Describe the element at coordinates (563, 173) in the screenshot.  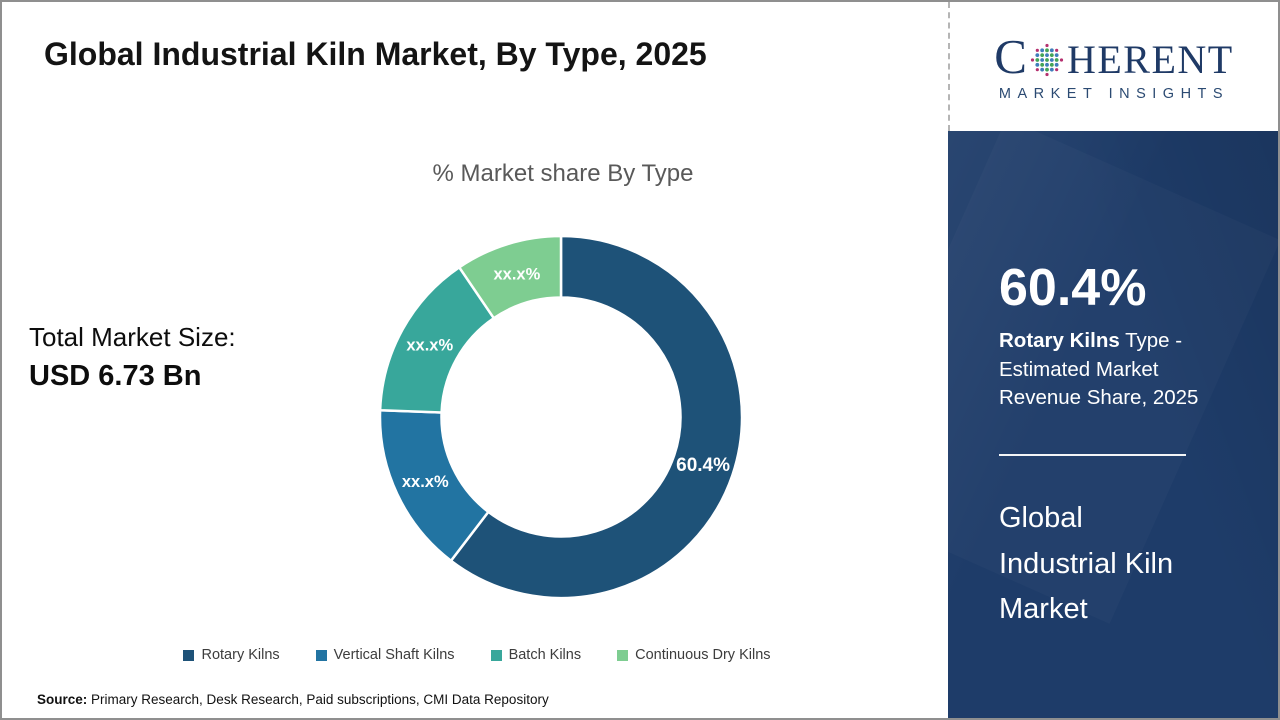
I see `chart-title: % Market share By Type` at that location.